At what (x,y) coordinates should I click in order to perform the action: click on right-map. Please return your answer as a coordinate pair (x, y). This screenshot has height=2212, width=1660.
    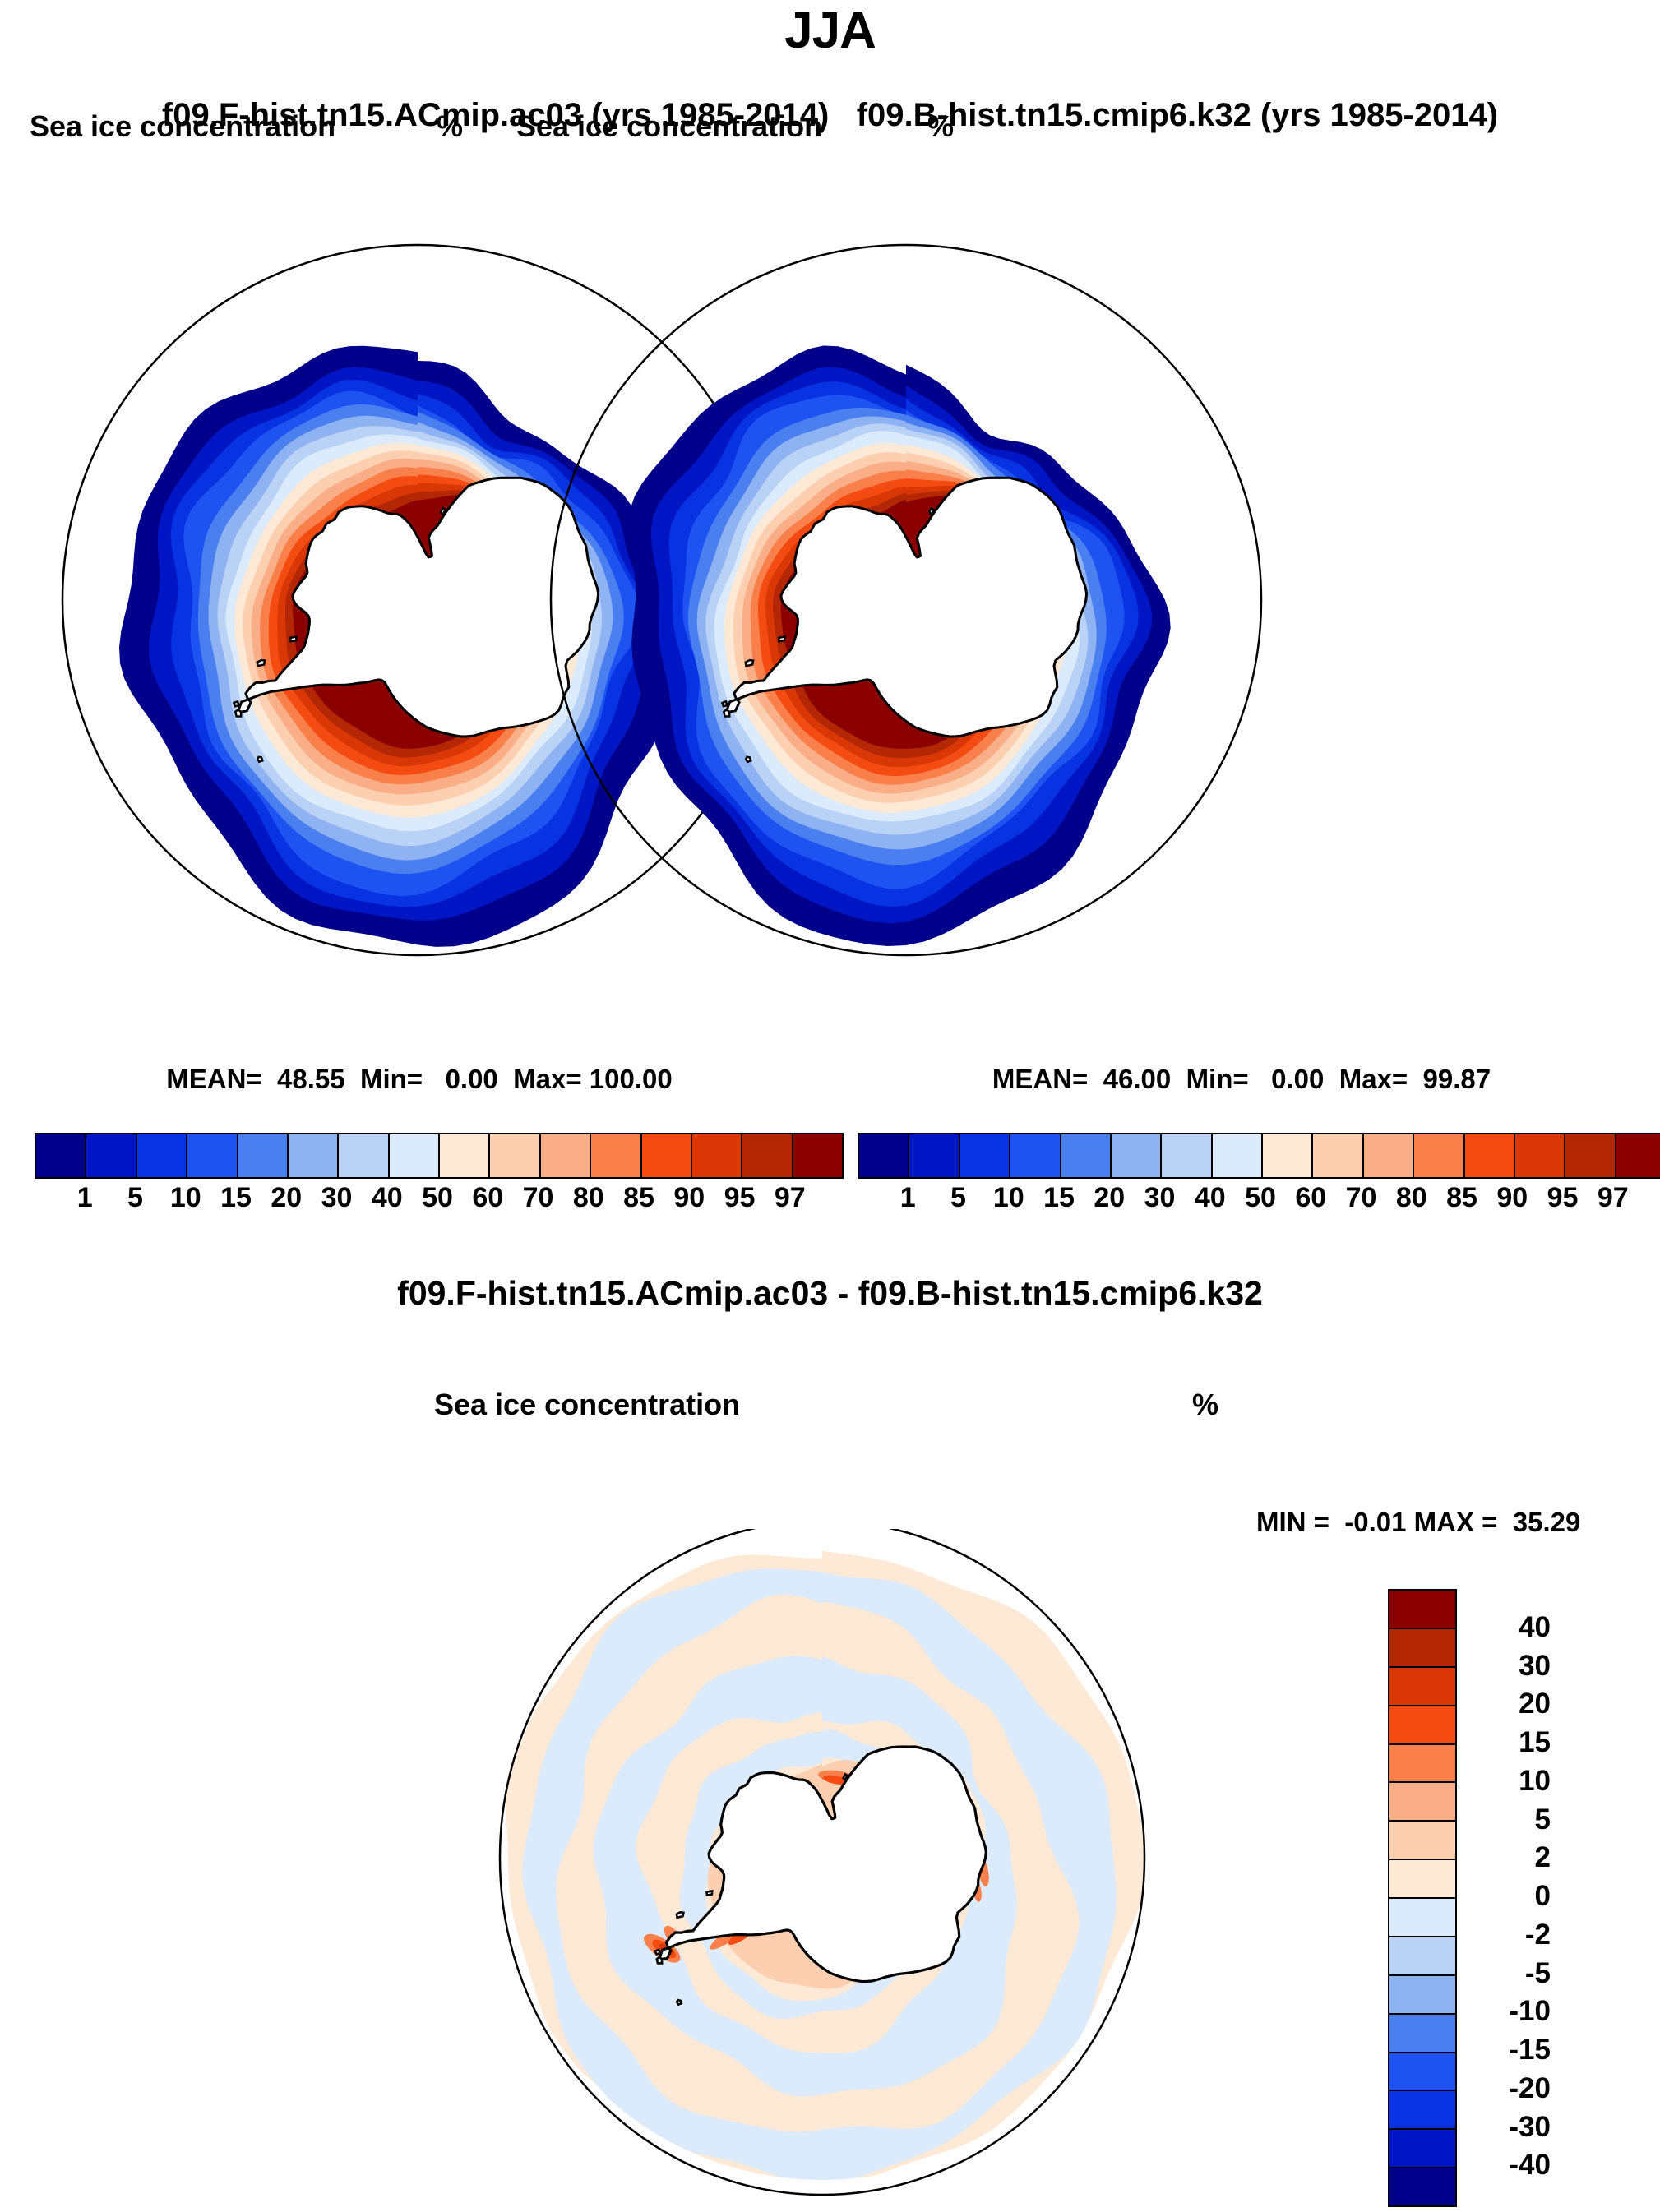
    Looking at the image, I should click on (906, 600).